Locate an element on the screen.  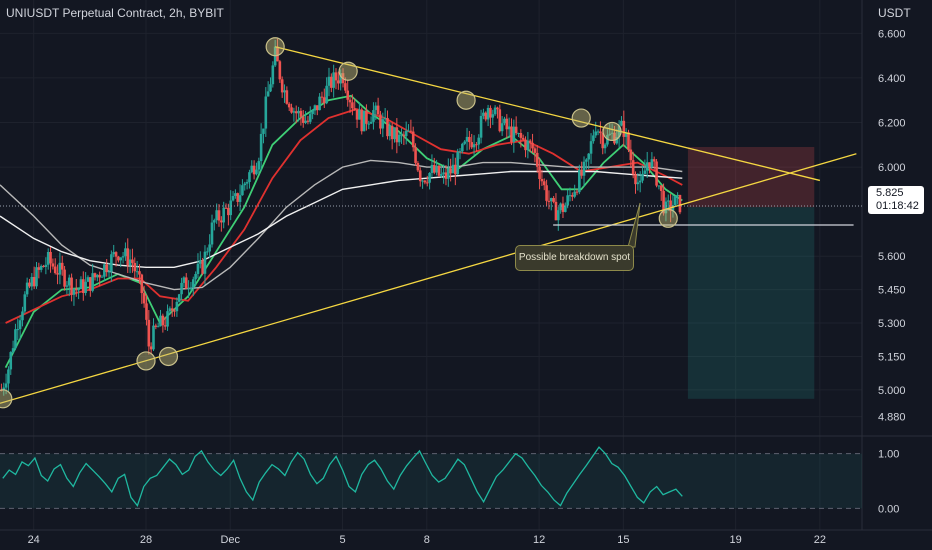
time-tick-label: 12 is located at coordinates (539, 540).